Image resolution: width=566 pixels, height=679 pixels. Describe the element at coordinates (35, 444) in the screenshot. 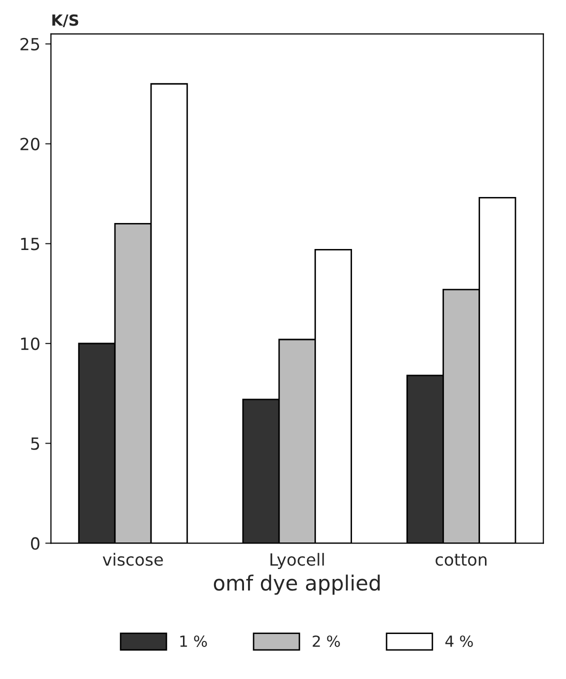

I see `y-tick-label: 5` at that location.